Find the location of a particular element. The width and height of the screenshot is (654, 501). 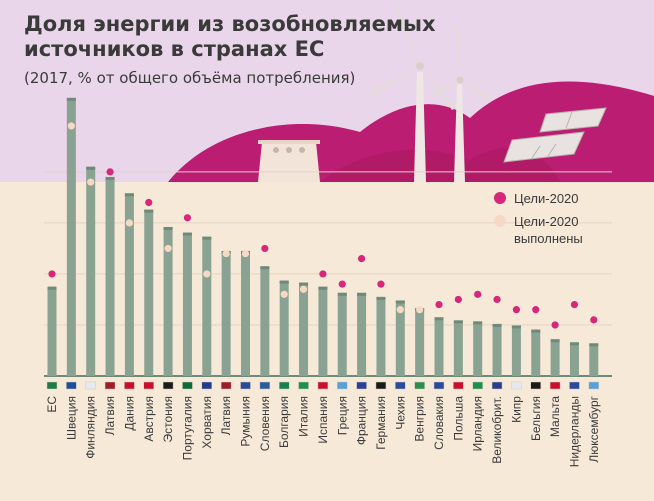

target-dot-icon is located at coordinates (500, 198).